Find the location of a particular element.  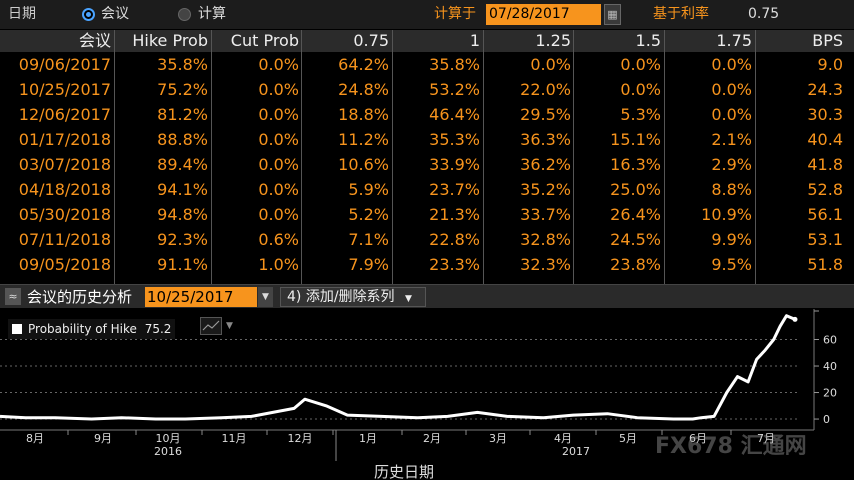

table-cell: 91.1% is located at coordinates (182, 264).